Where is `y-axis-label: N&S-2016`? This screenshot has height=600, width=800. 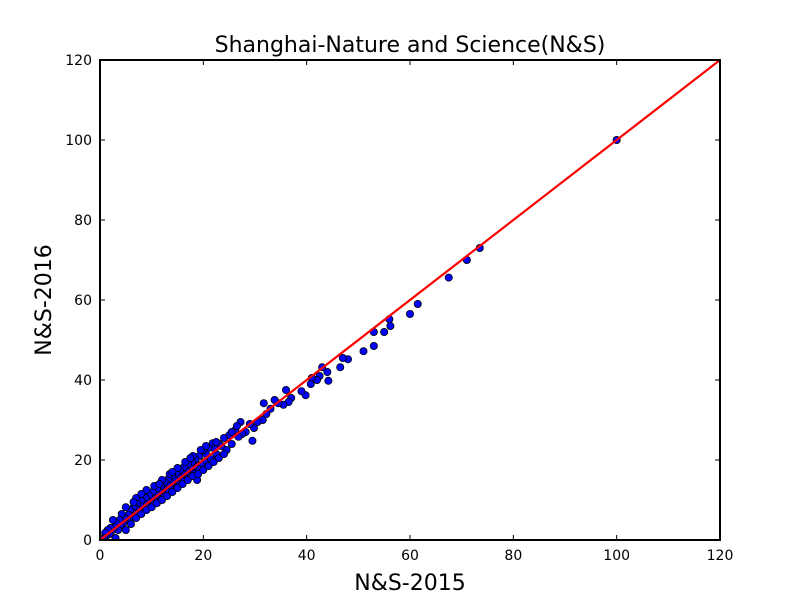 y-axis-label: N&S-2016 is located at coordinates (44, 300).